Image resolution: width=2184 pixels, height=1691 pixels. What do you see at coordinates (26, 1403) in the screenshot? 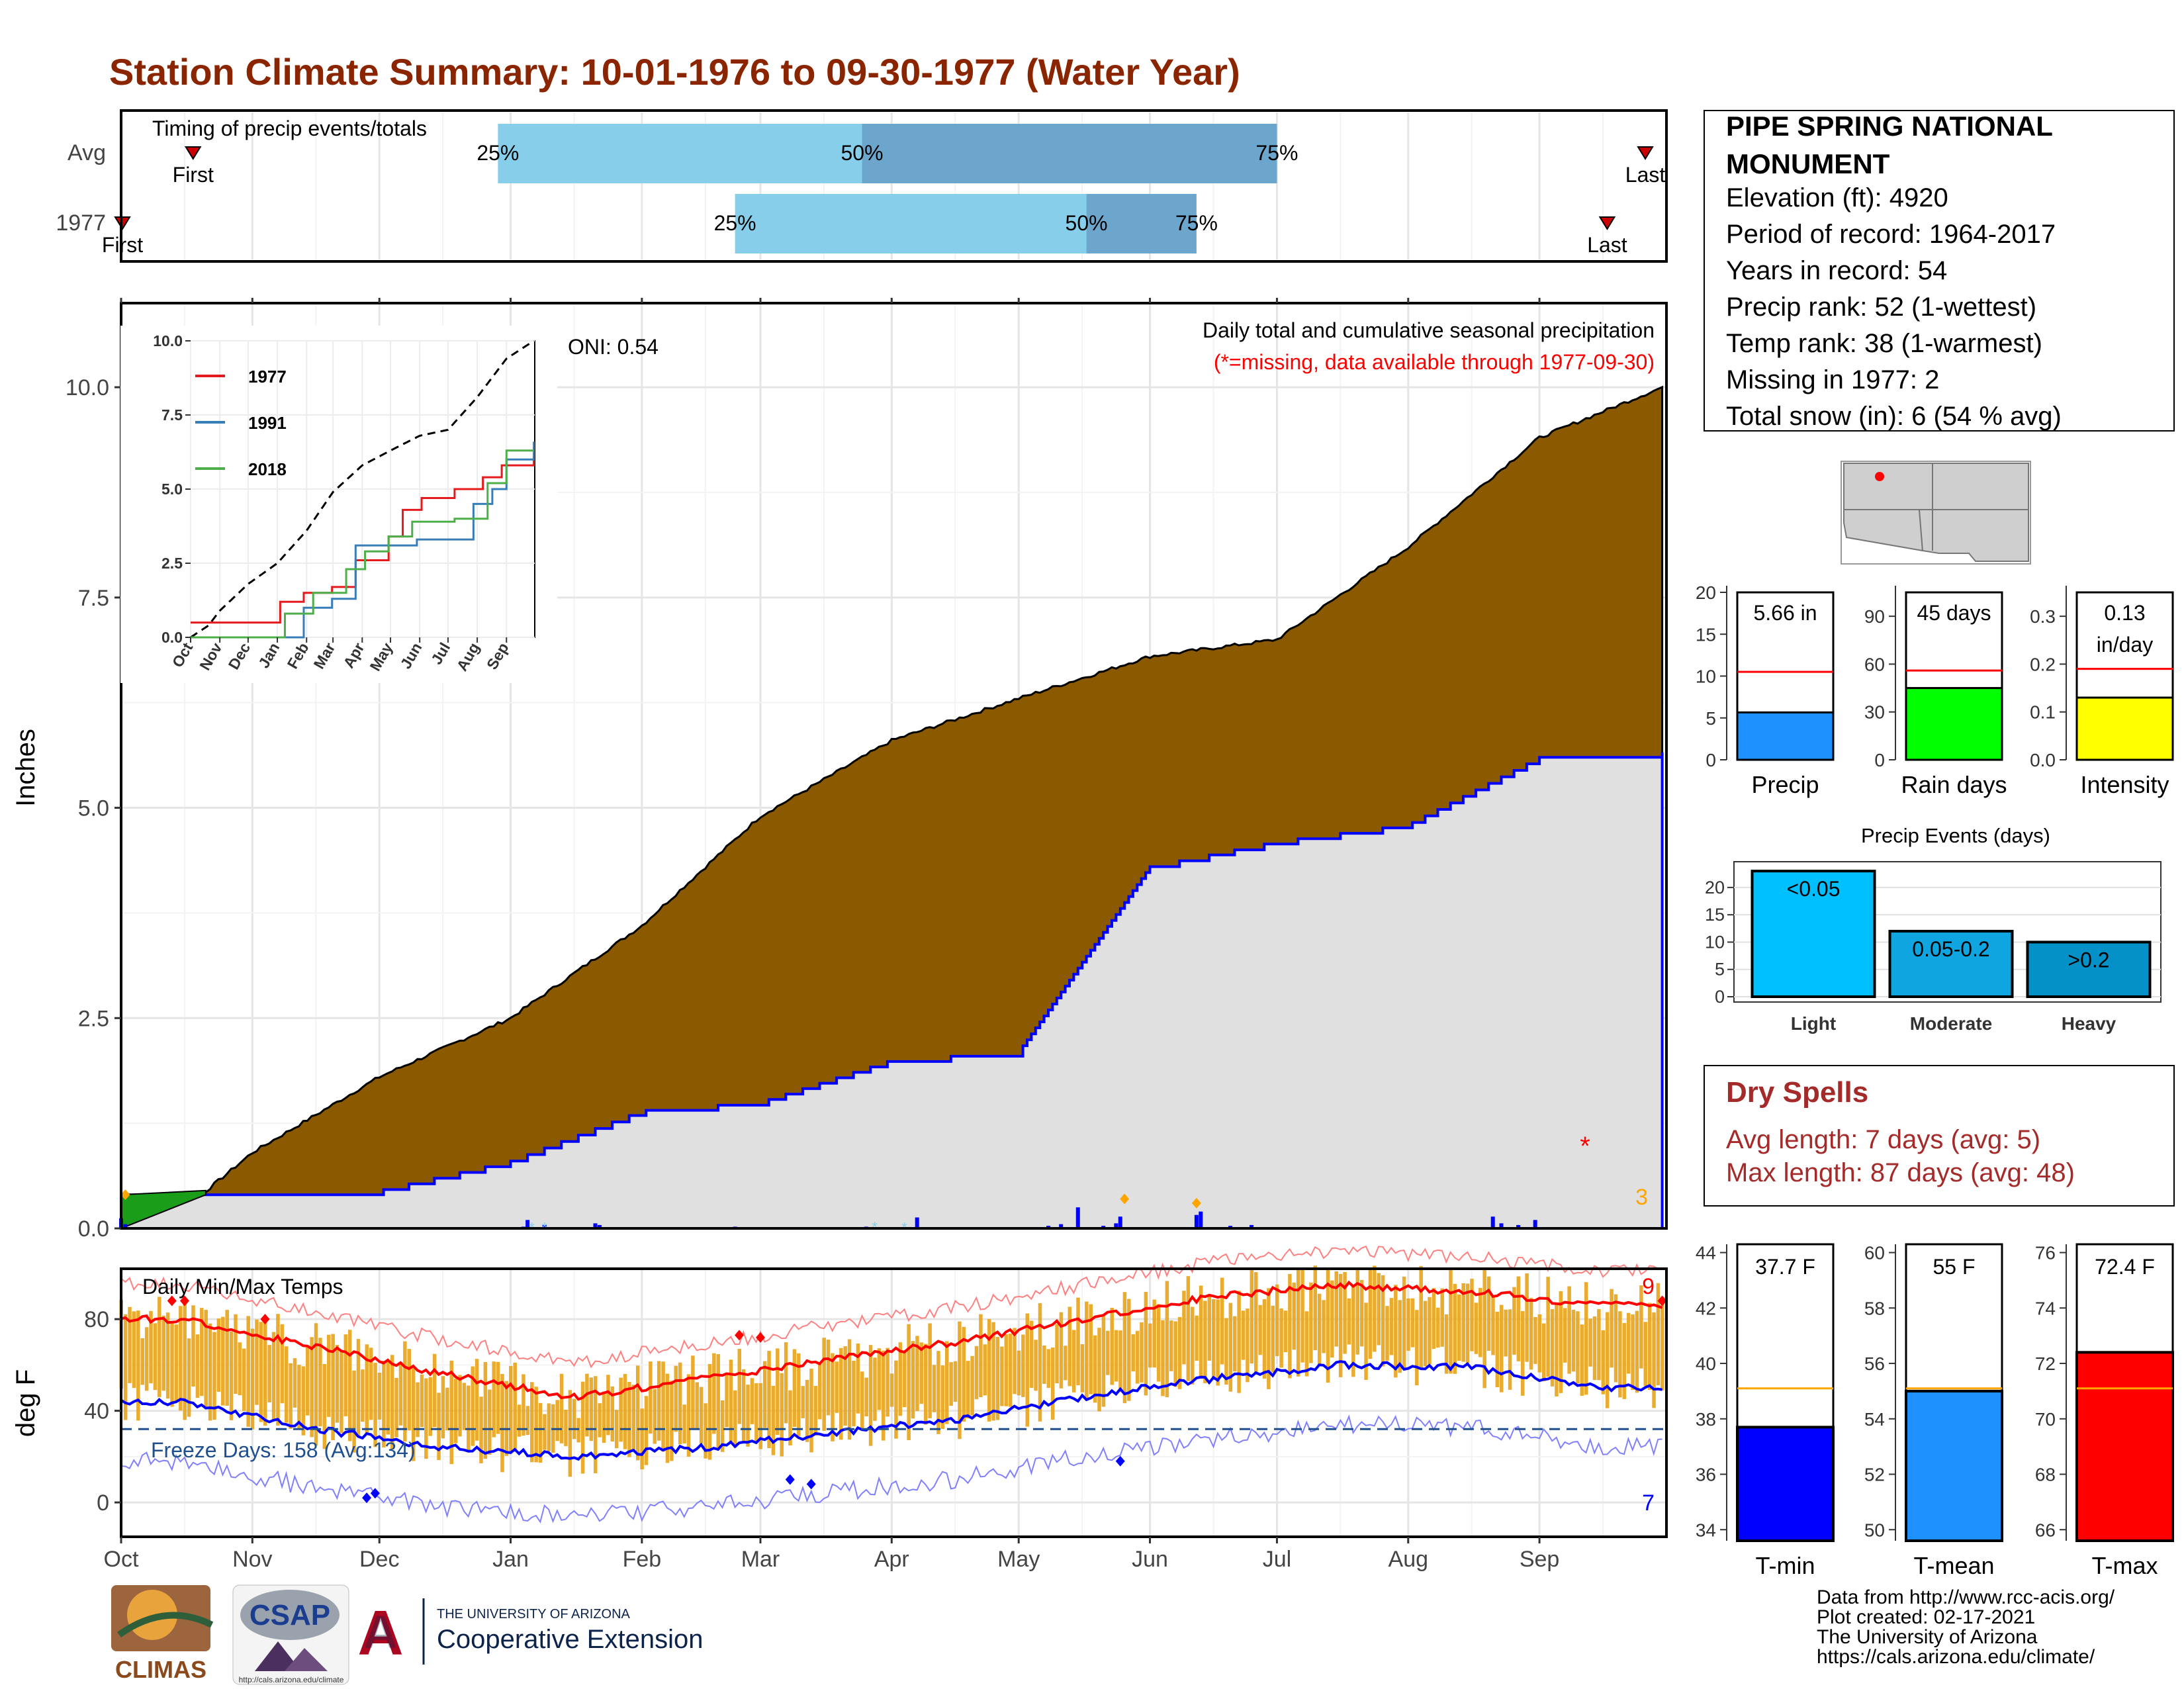
I see `temp-ylabel: deg F` at bounding box center [26, 1403].